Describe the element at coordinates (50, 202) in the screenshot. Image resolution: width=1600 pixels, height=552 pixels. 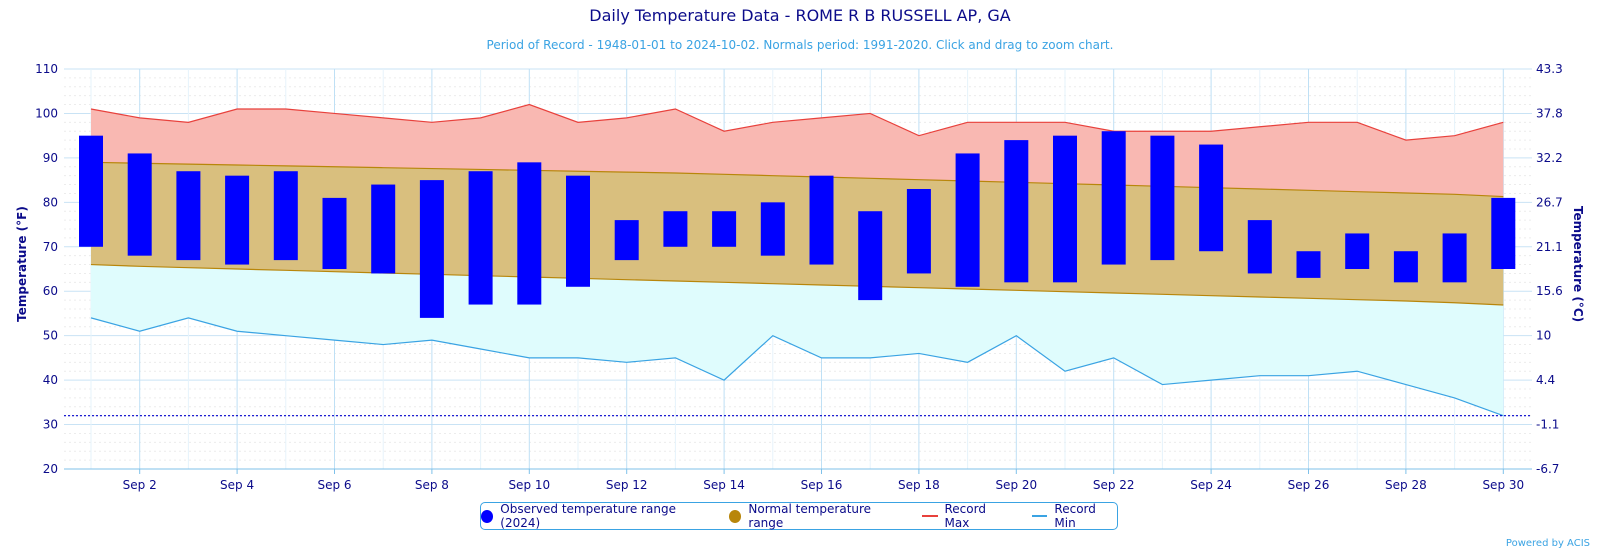
I see `y-tick-label-left: 80` at that location.